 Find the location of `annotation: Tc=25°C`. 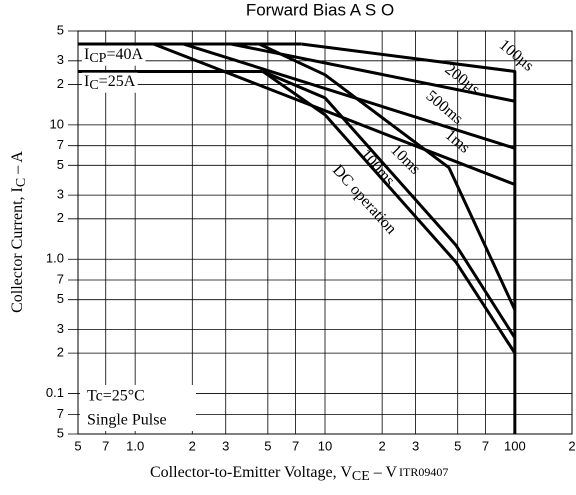

annotation: Tc=25°C is located at coordinates (116, 396).